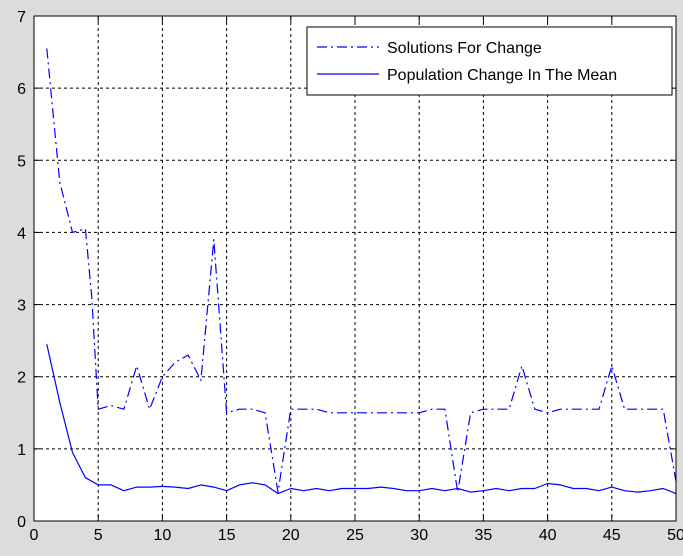 Image resolution: width=683 pixels, height=556 pixels. I want to click on x-tick-label: 5, so click(98, 535).